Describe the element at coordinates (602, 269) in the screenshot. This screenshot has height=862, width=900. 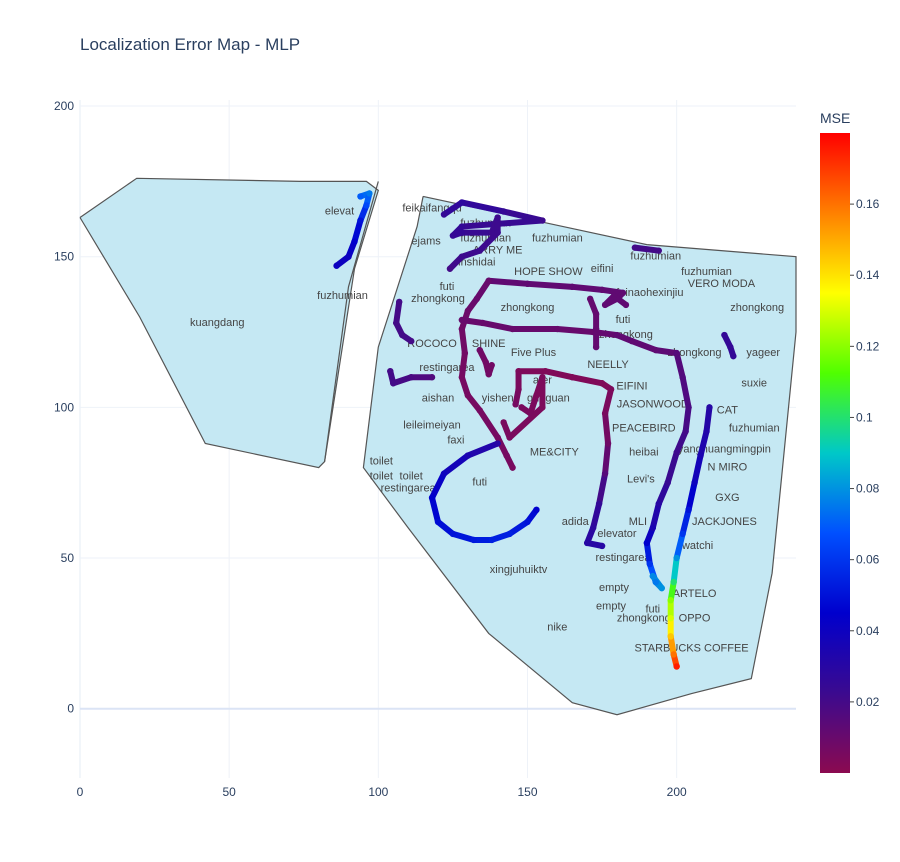
I see `shop-label: eifini` at that location.